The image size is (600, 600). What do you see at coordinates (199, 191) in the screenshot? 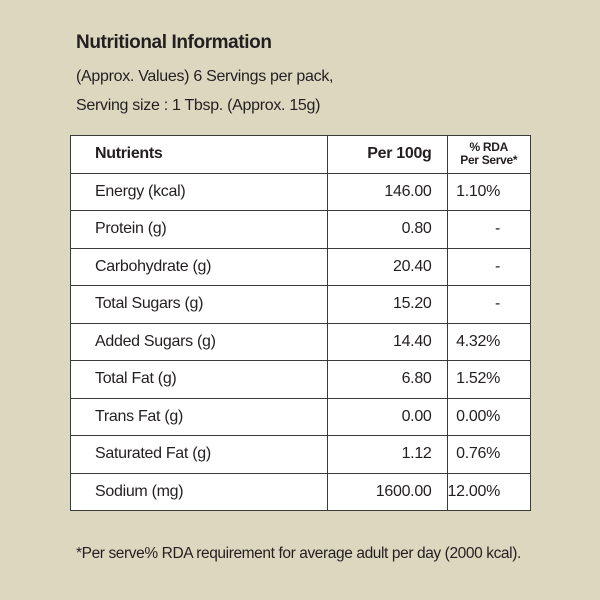
I see `nutrient-name: Energy (kcal)` at bounding box center [199, 191].